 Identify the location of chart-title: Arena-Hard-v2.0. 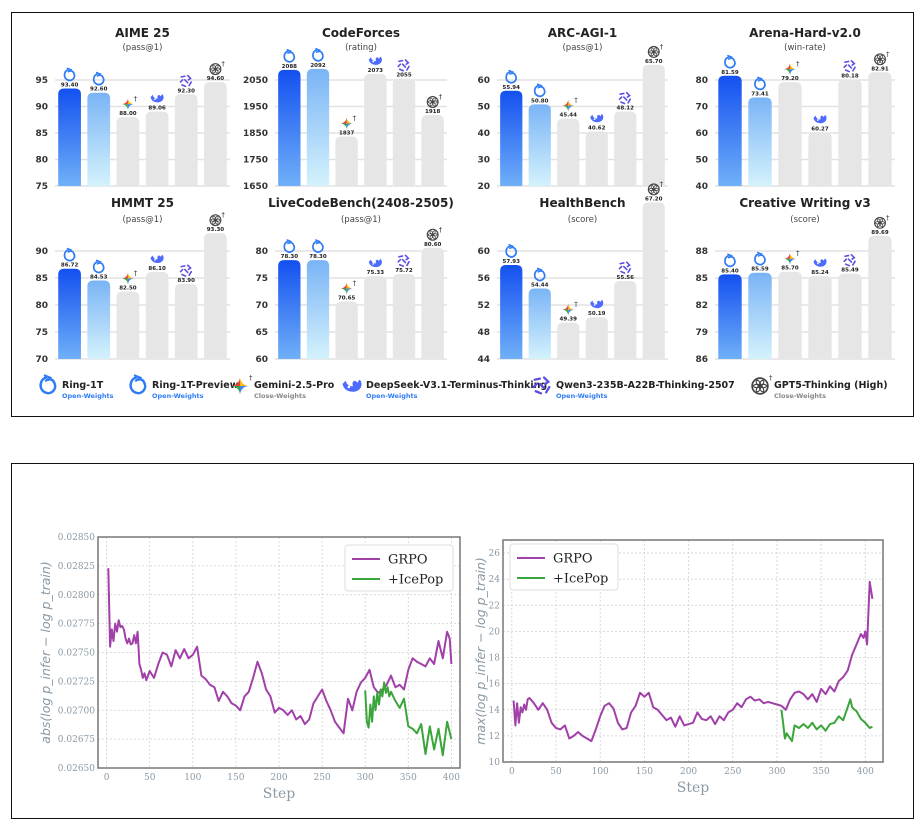
(805, 33).